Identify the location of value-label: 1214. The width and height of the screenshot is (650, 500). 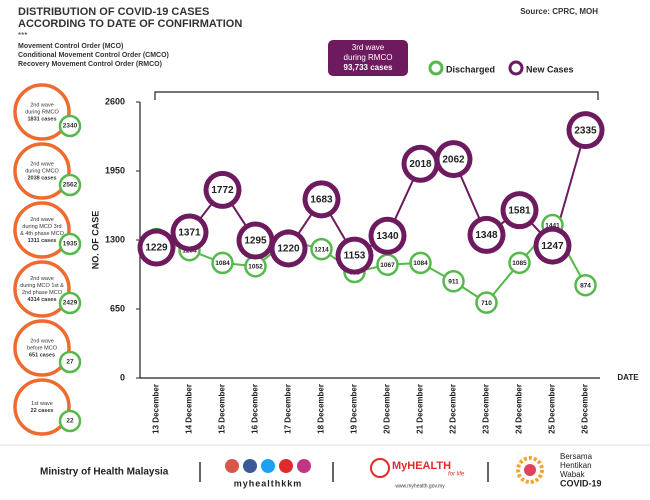
(321, 249).